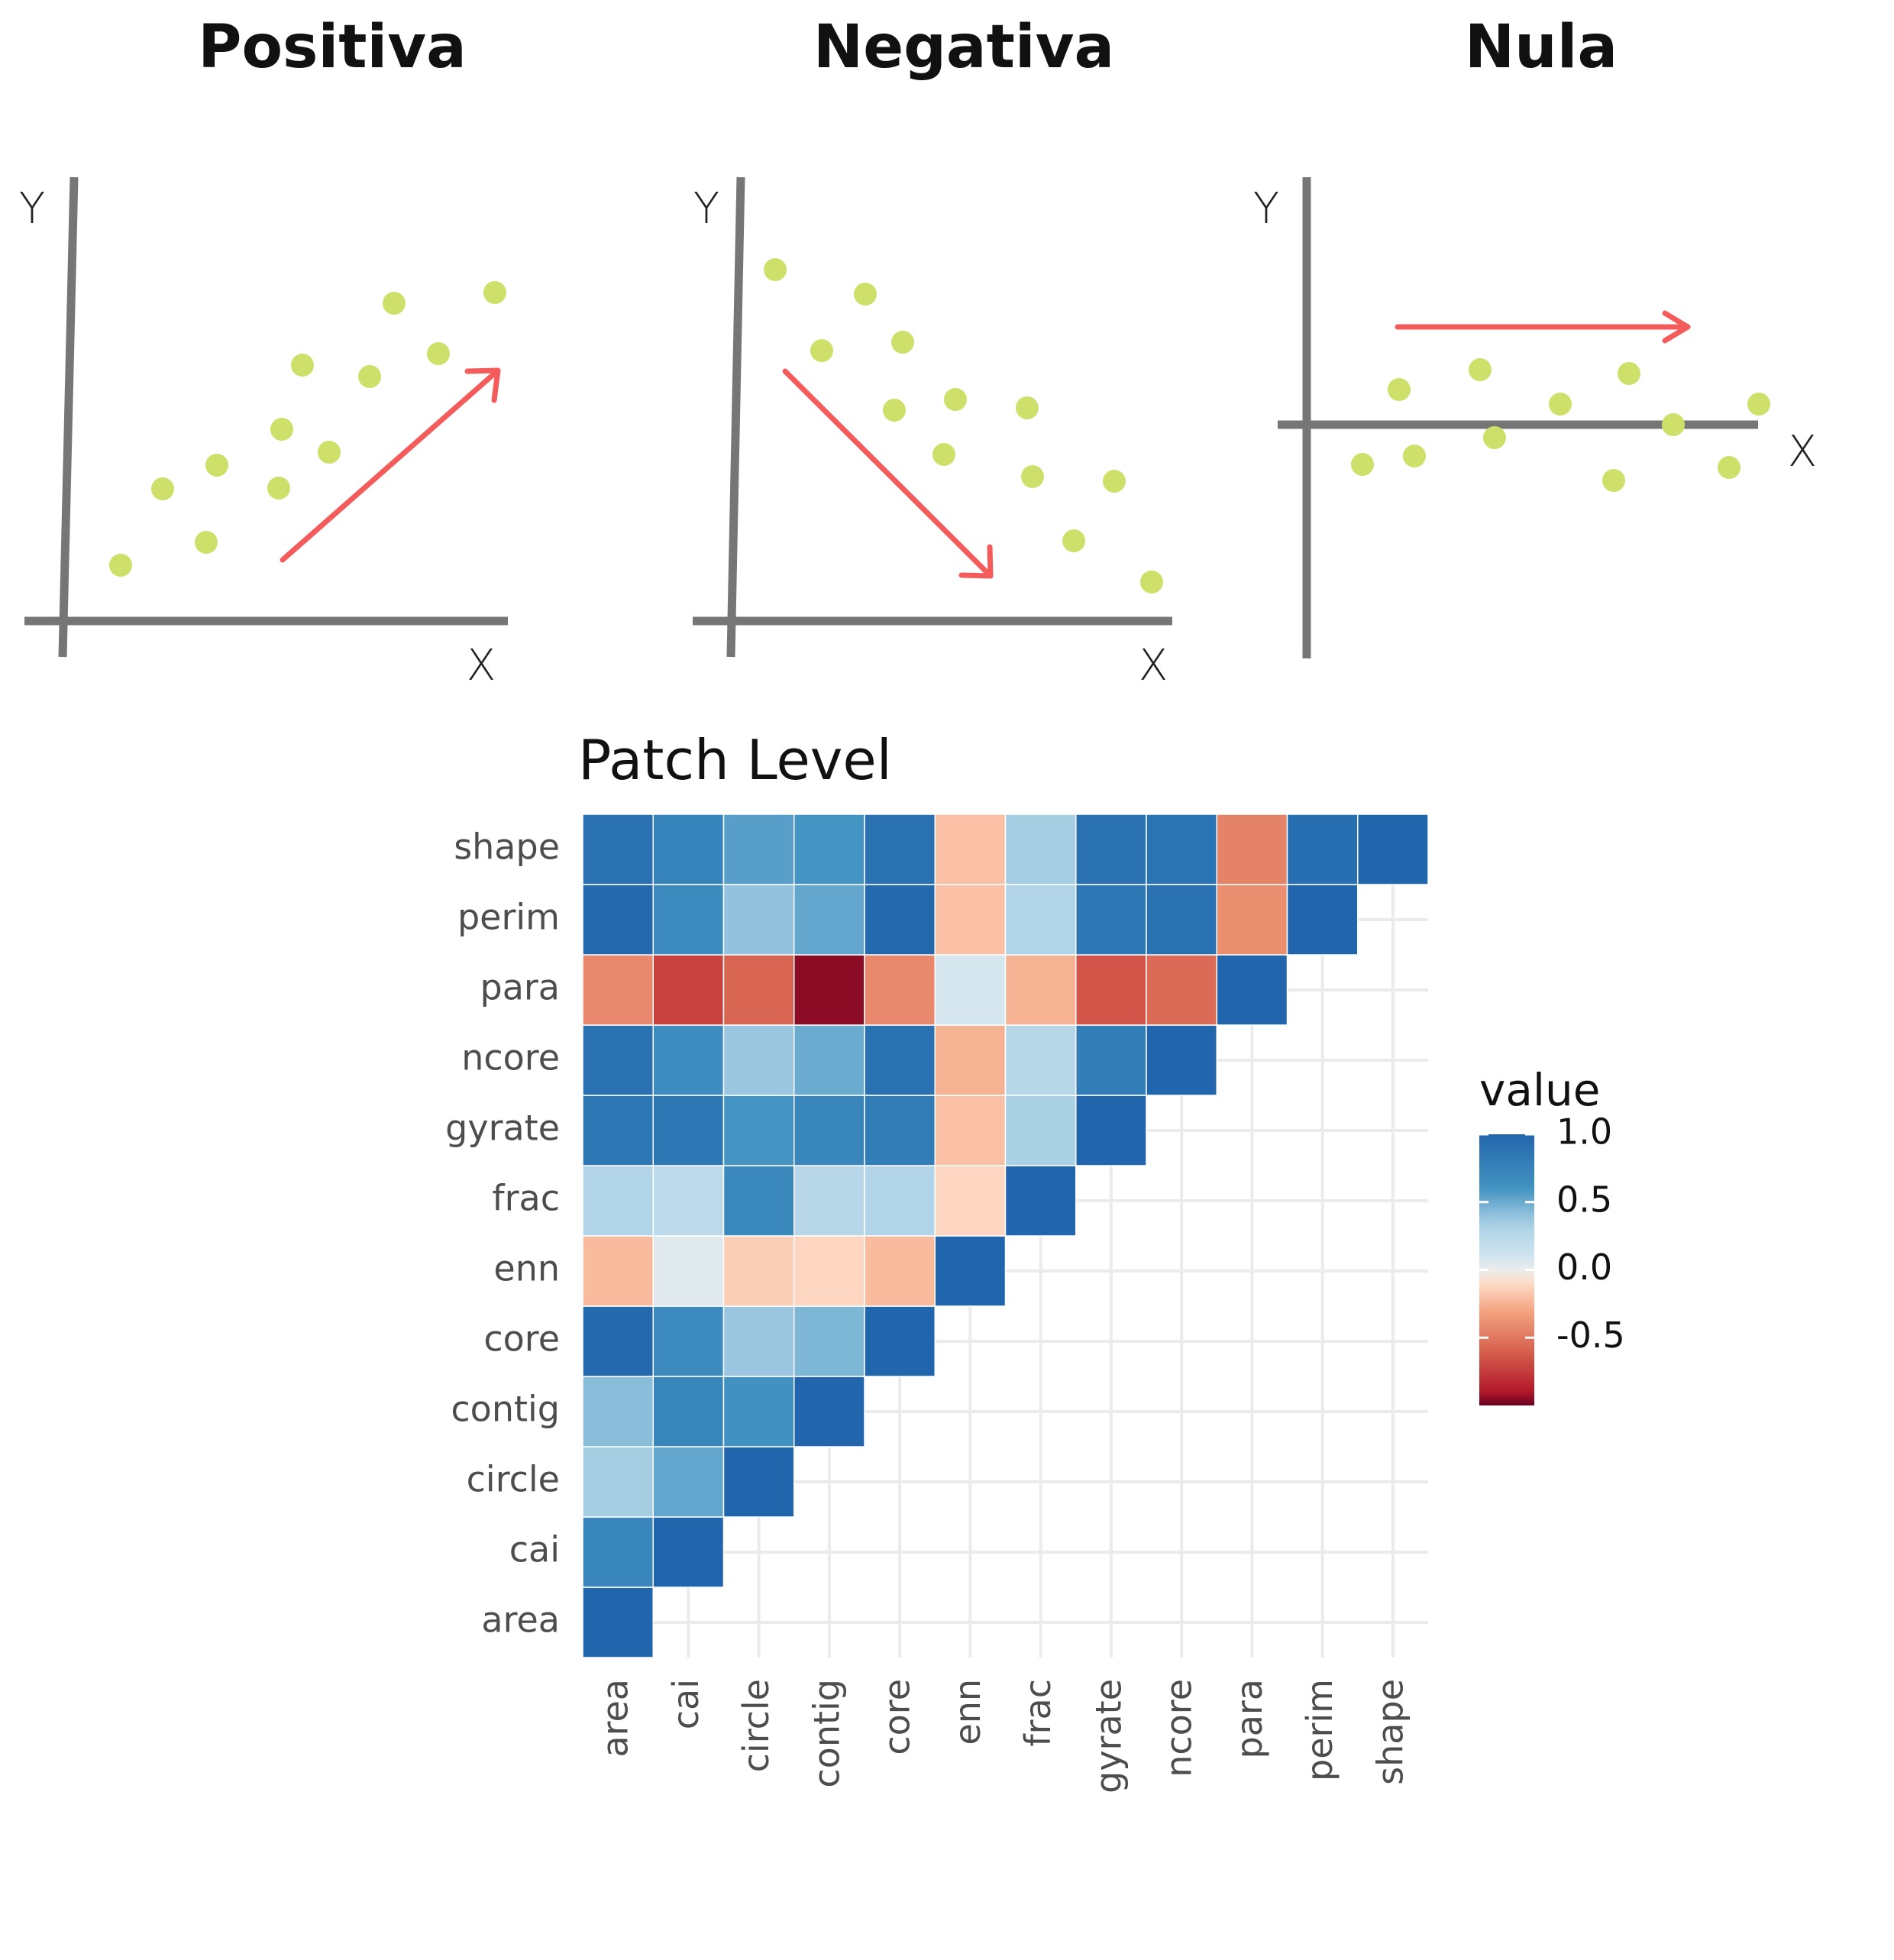 This screenshot has height=1960, width=1894. I want to click on heatmap-cell-perim-enn, so click(970, 920).